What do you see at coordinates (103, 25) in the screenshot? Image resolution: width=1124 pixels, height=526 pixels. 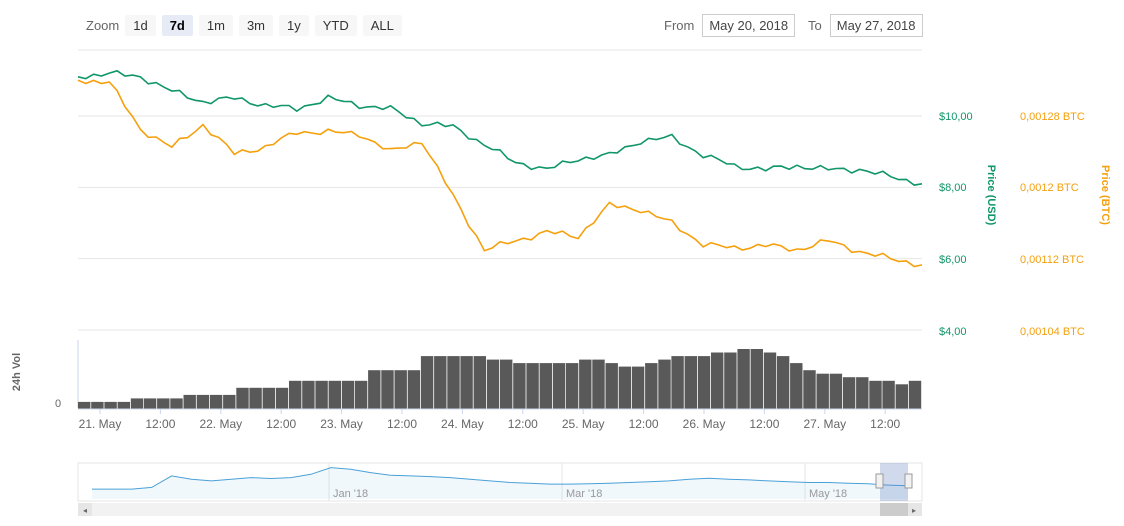 I see `zoom-label: Zoom` at bounding box center [103, 25].